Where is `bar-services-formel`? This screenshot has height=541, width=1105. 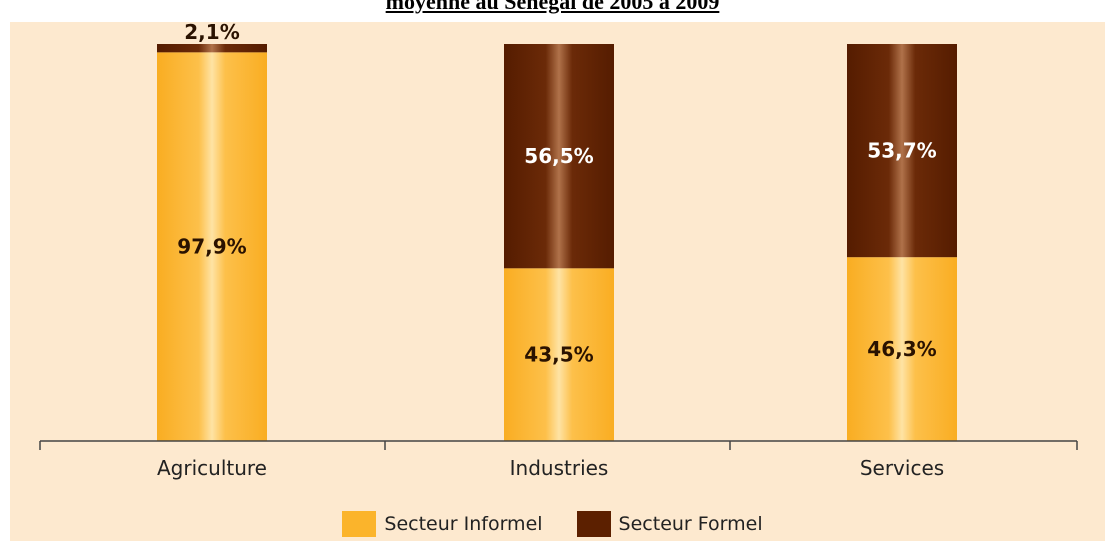 bar-services-formel is located at coordinates (902, 151).